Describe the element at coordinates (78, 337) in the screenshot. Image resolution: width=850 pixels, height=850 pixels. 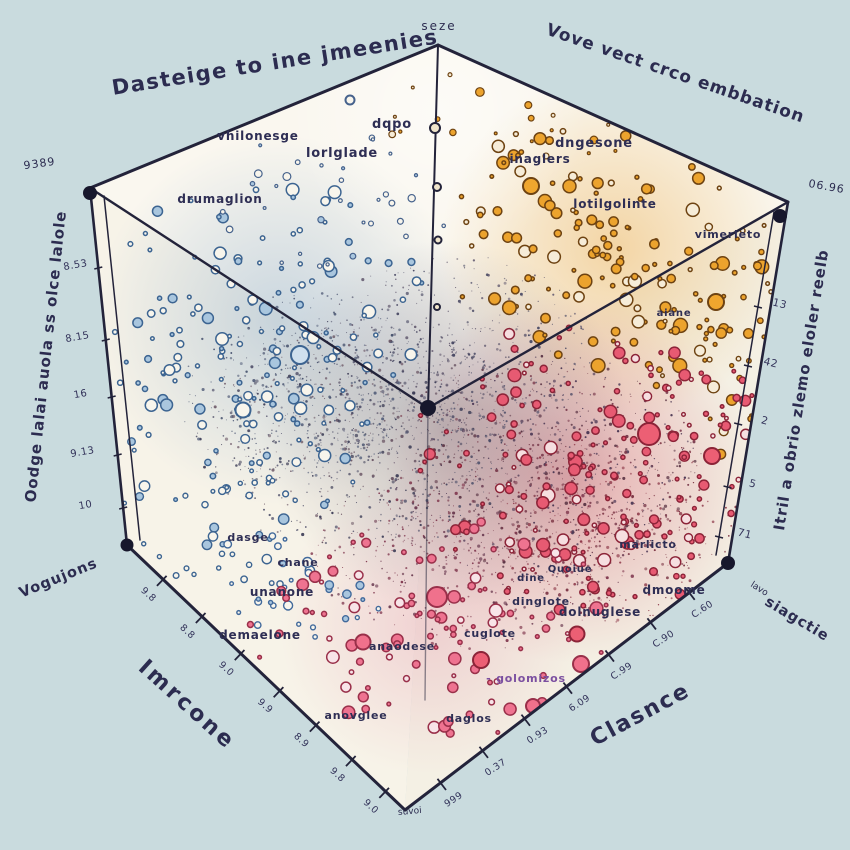
I see `tick-label: 8.15` at that location.